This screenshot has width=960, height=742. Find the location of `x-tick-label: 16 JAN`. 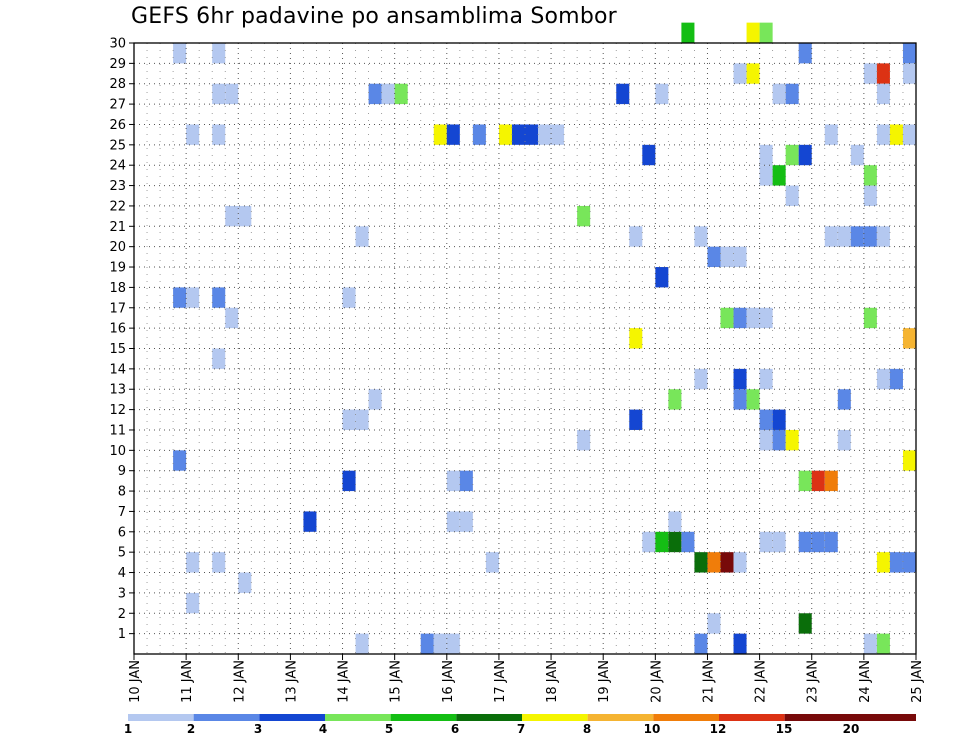

x-tick-label: 16 JAN is located at coordinates (448, 681).